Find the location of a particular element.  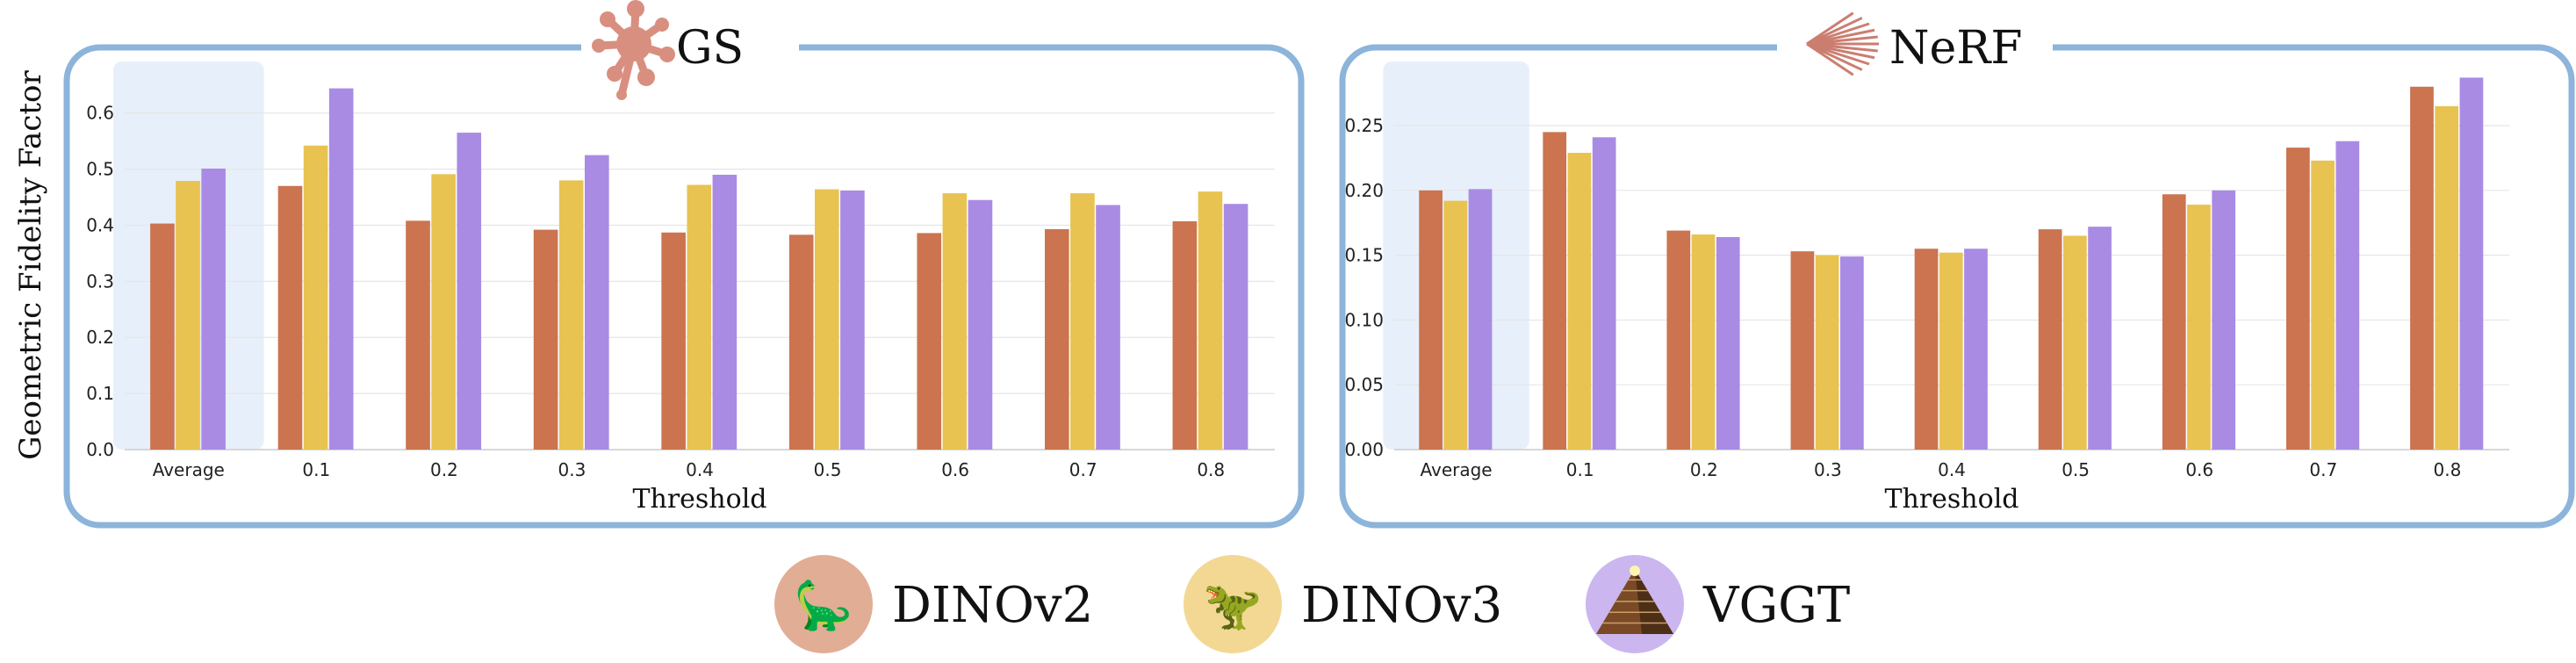

legend-item-vggt: VGGT is located at coordinates (1718, 604).